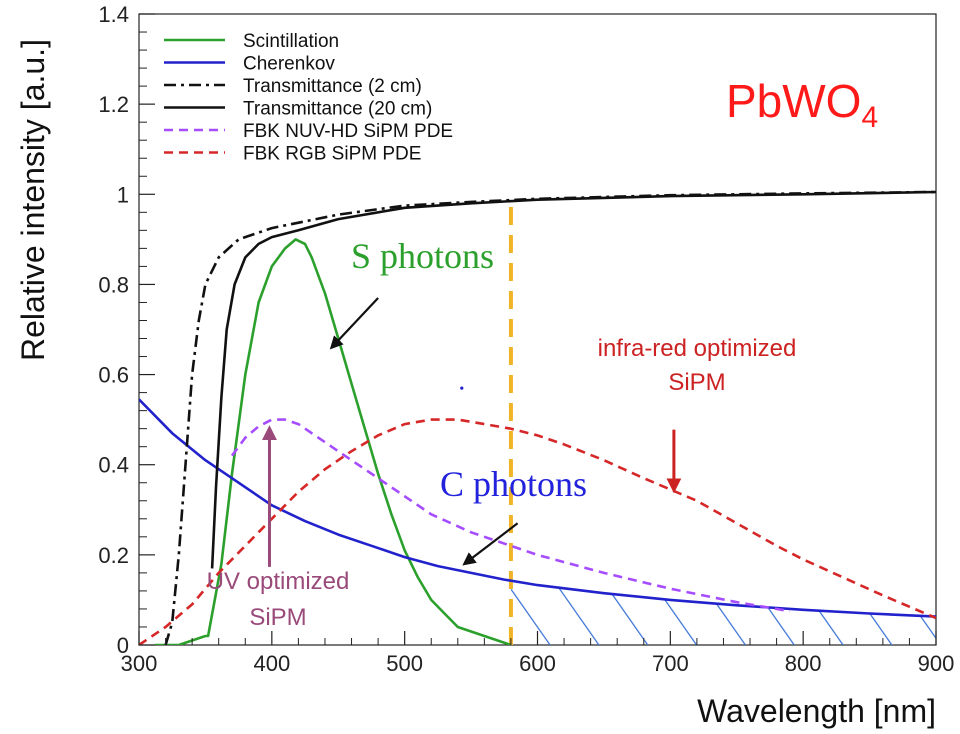 This screenshot has width=960, height=734. I want to click on uv-sipm-label-line1: UV optimized, so click(278, 581).